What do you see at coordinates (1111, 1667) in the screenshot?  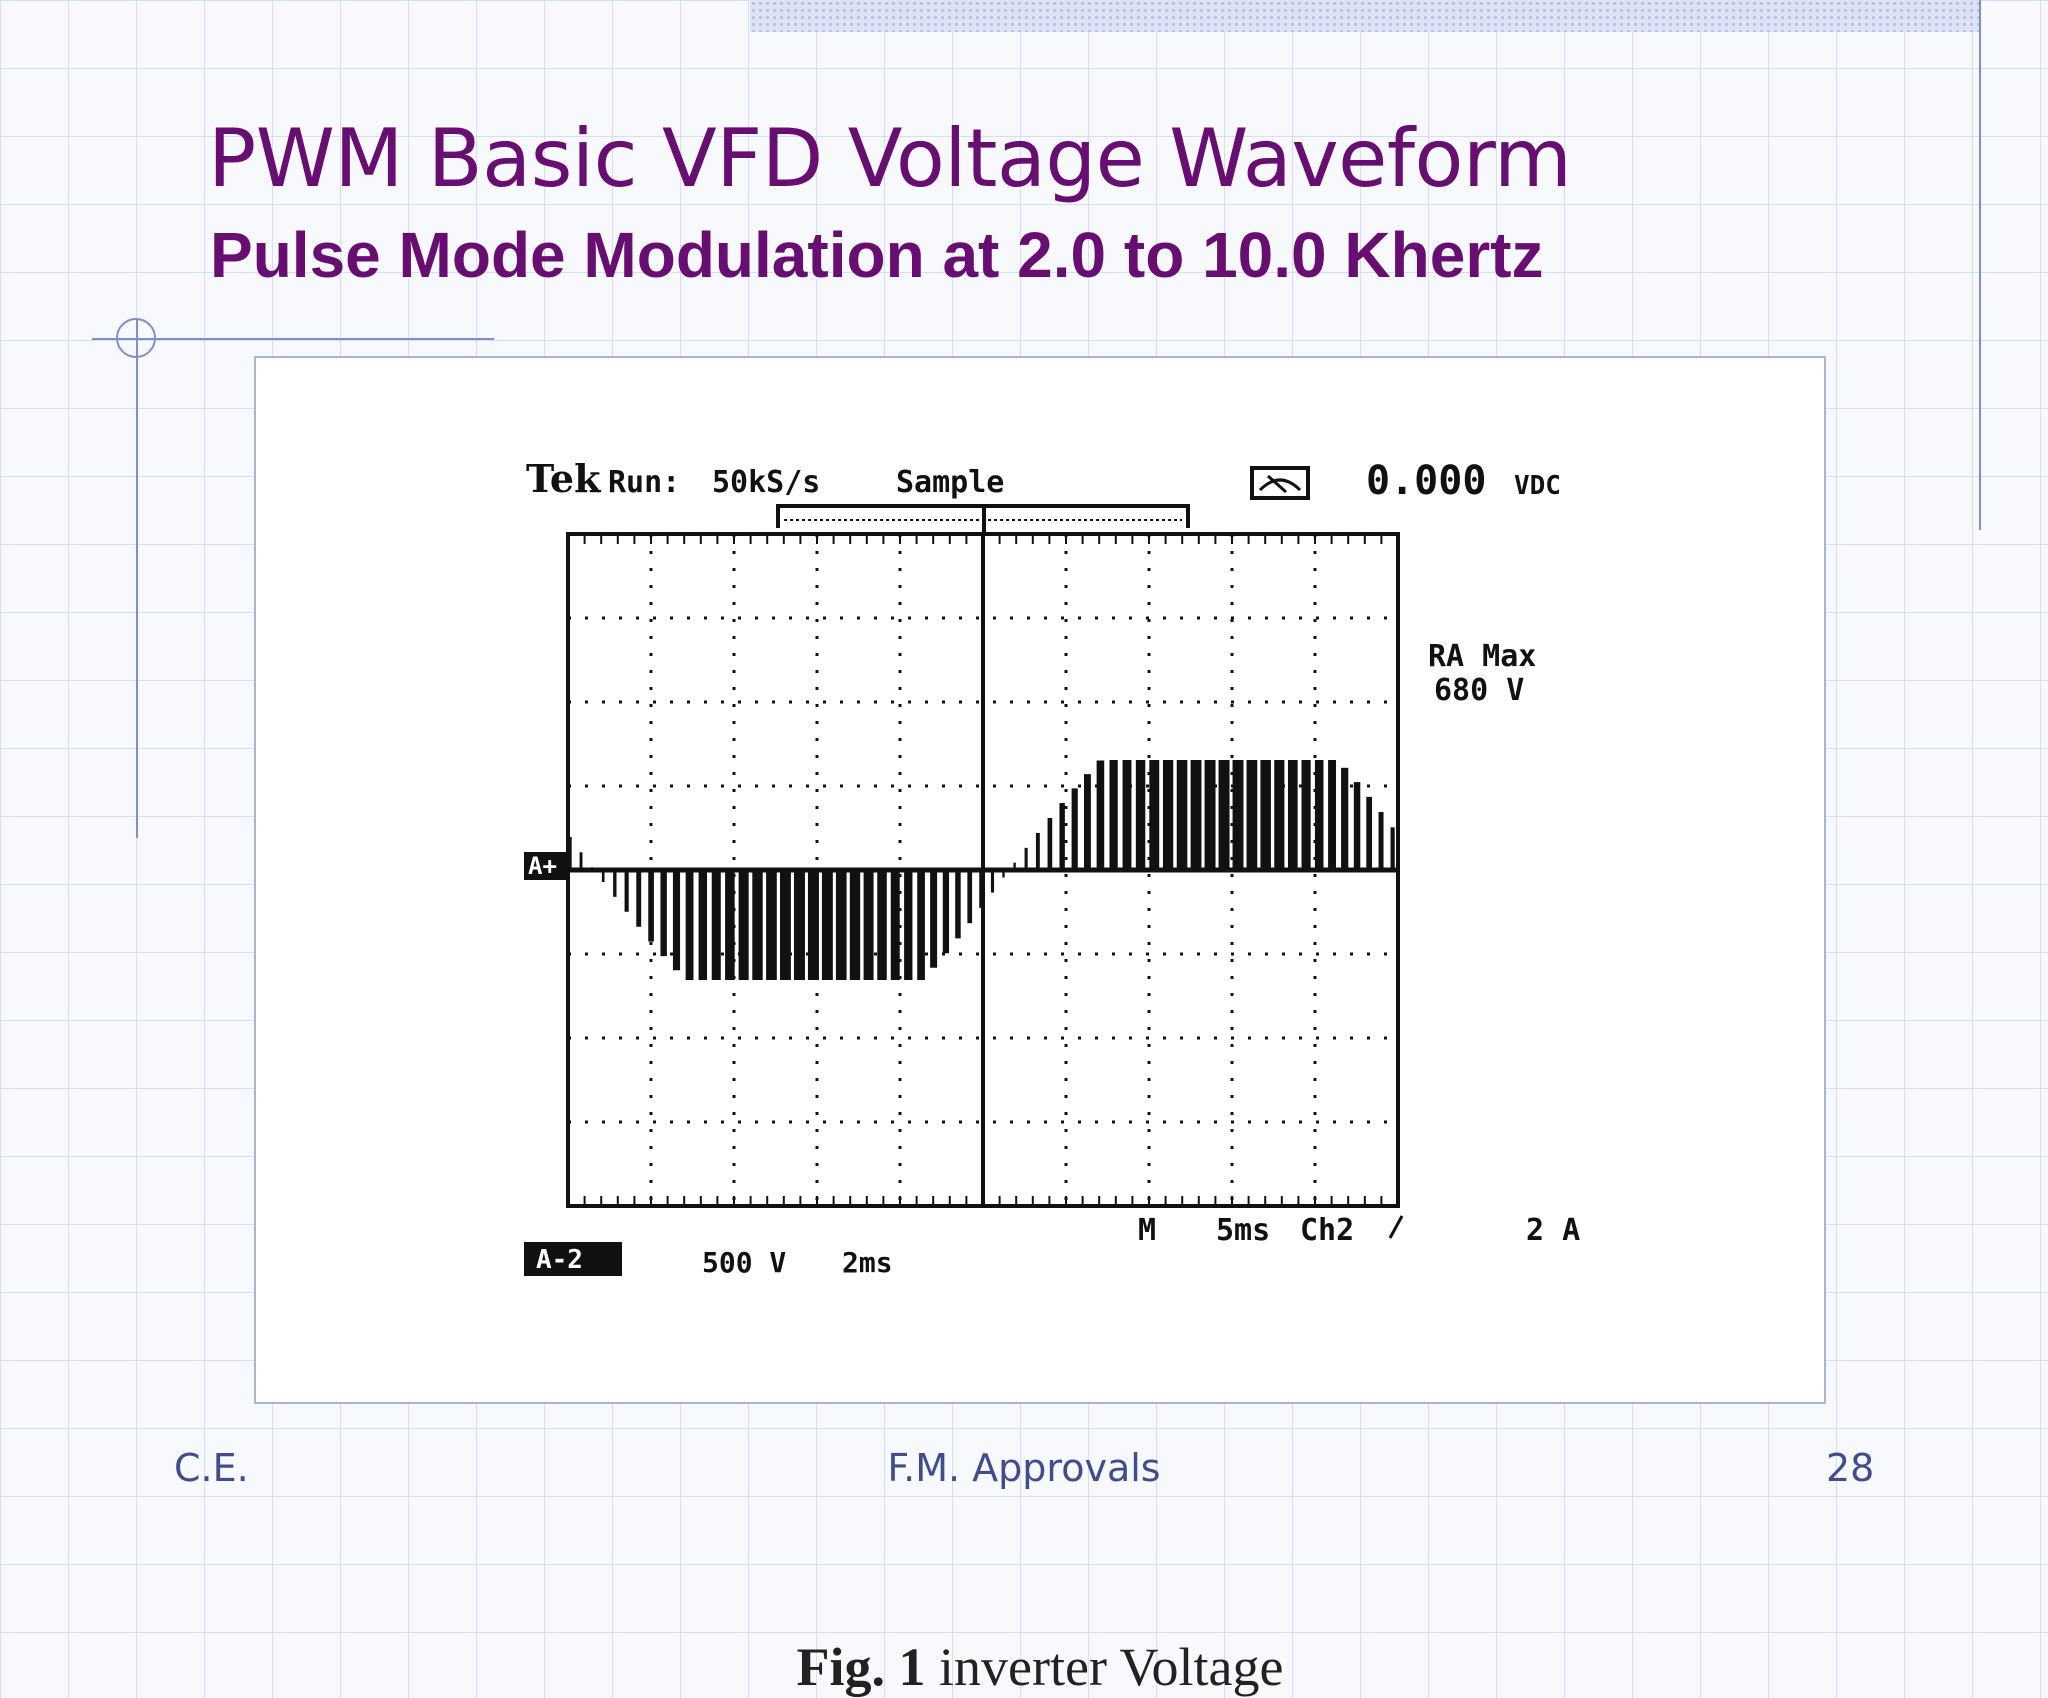 I see `figure-caption-text: inverter Voltage` at bounding box center [1111, 1667].